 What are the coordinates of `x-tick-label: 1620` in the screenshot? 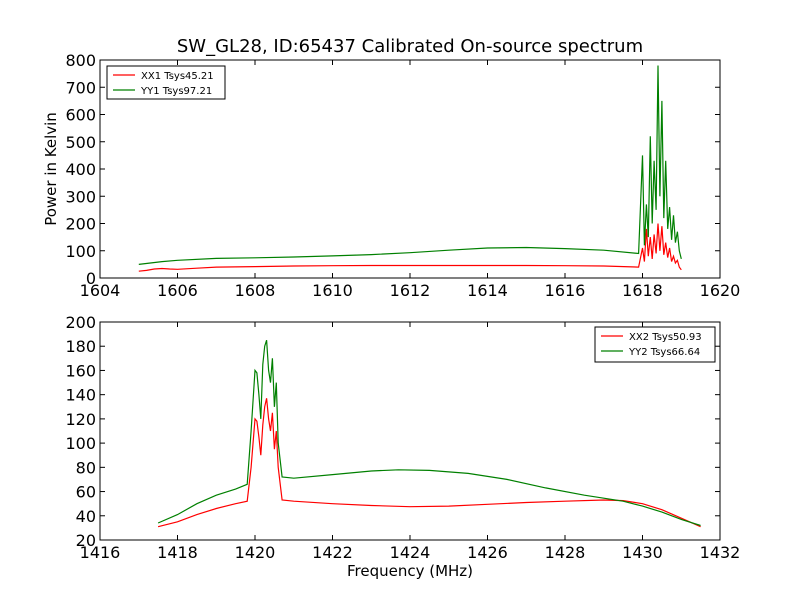 It's located at (720, 290).